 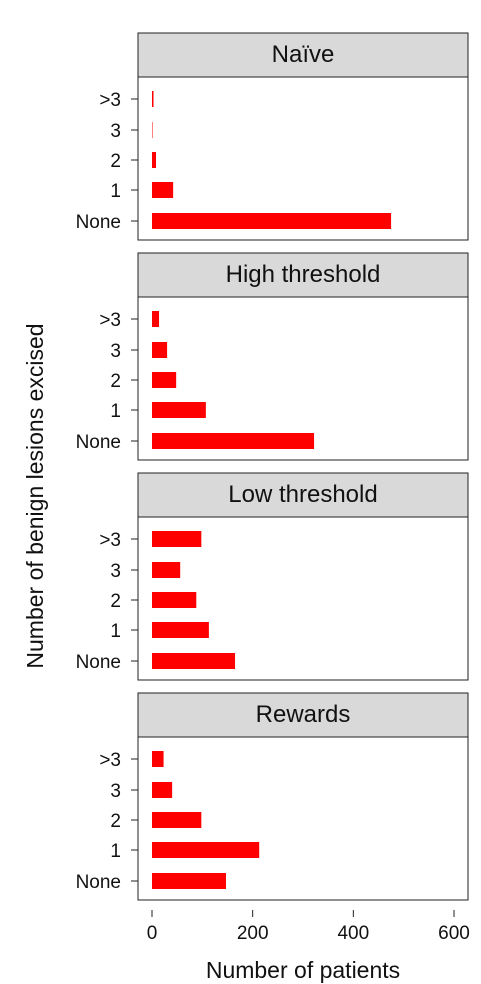 I want to click on facet-title: Low threshold, so click(x=302, y=494).